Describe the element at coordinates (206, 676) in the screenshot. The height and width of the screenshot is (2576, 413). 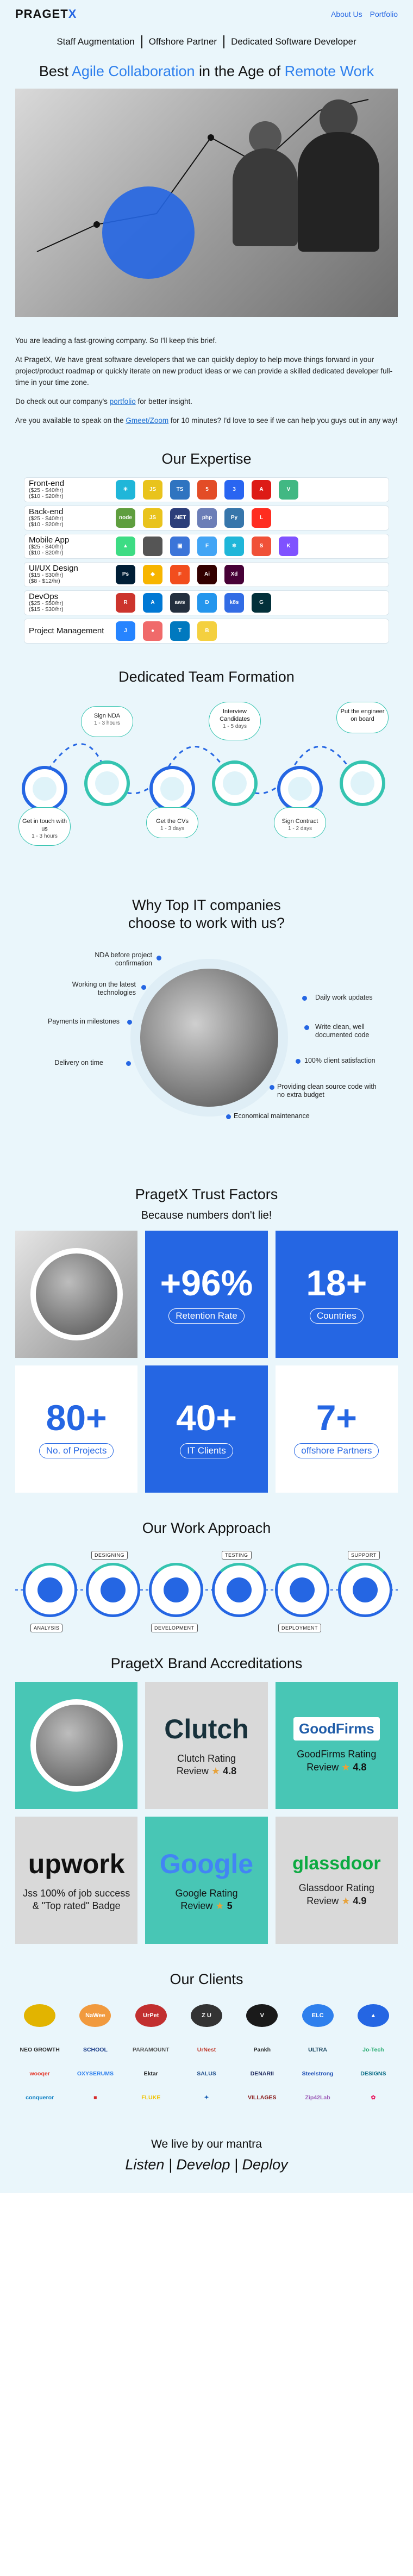
I see `team-formation-title: Dedicated Team Formation` at that location.